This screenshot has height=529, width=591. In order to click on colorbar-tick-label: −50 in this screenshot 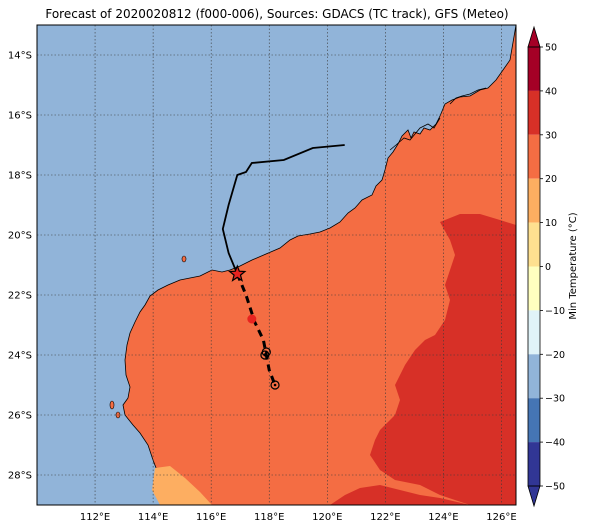, I will do `click(555, 487)`.